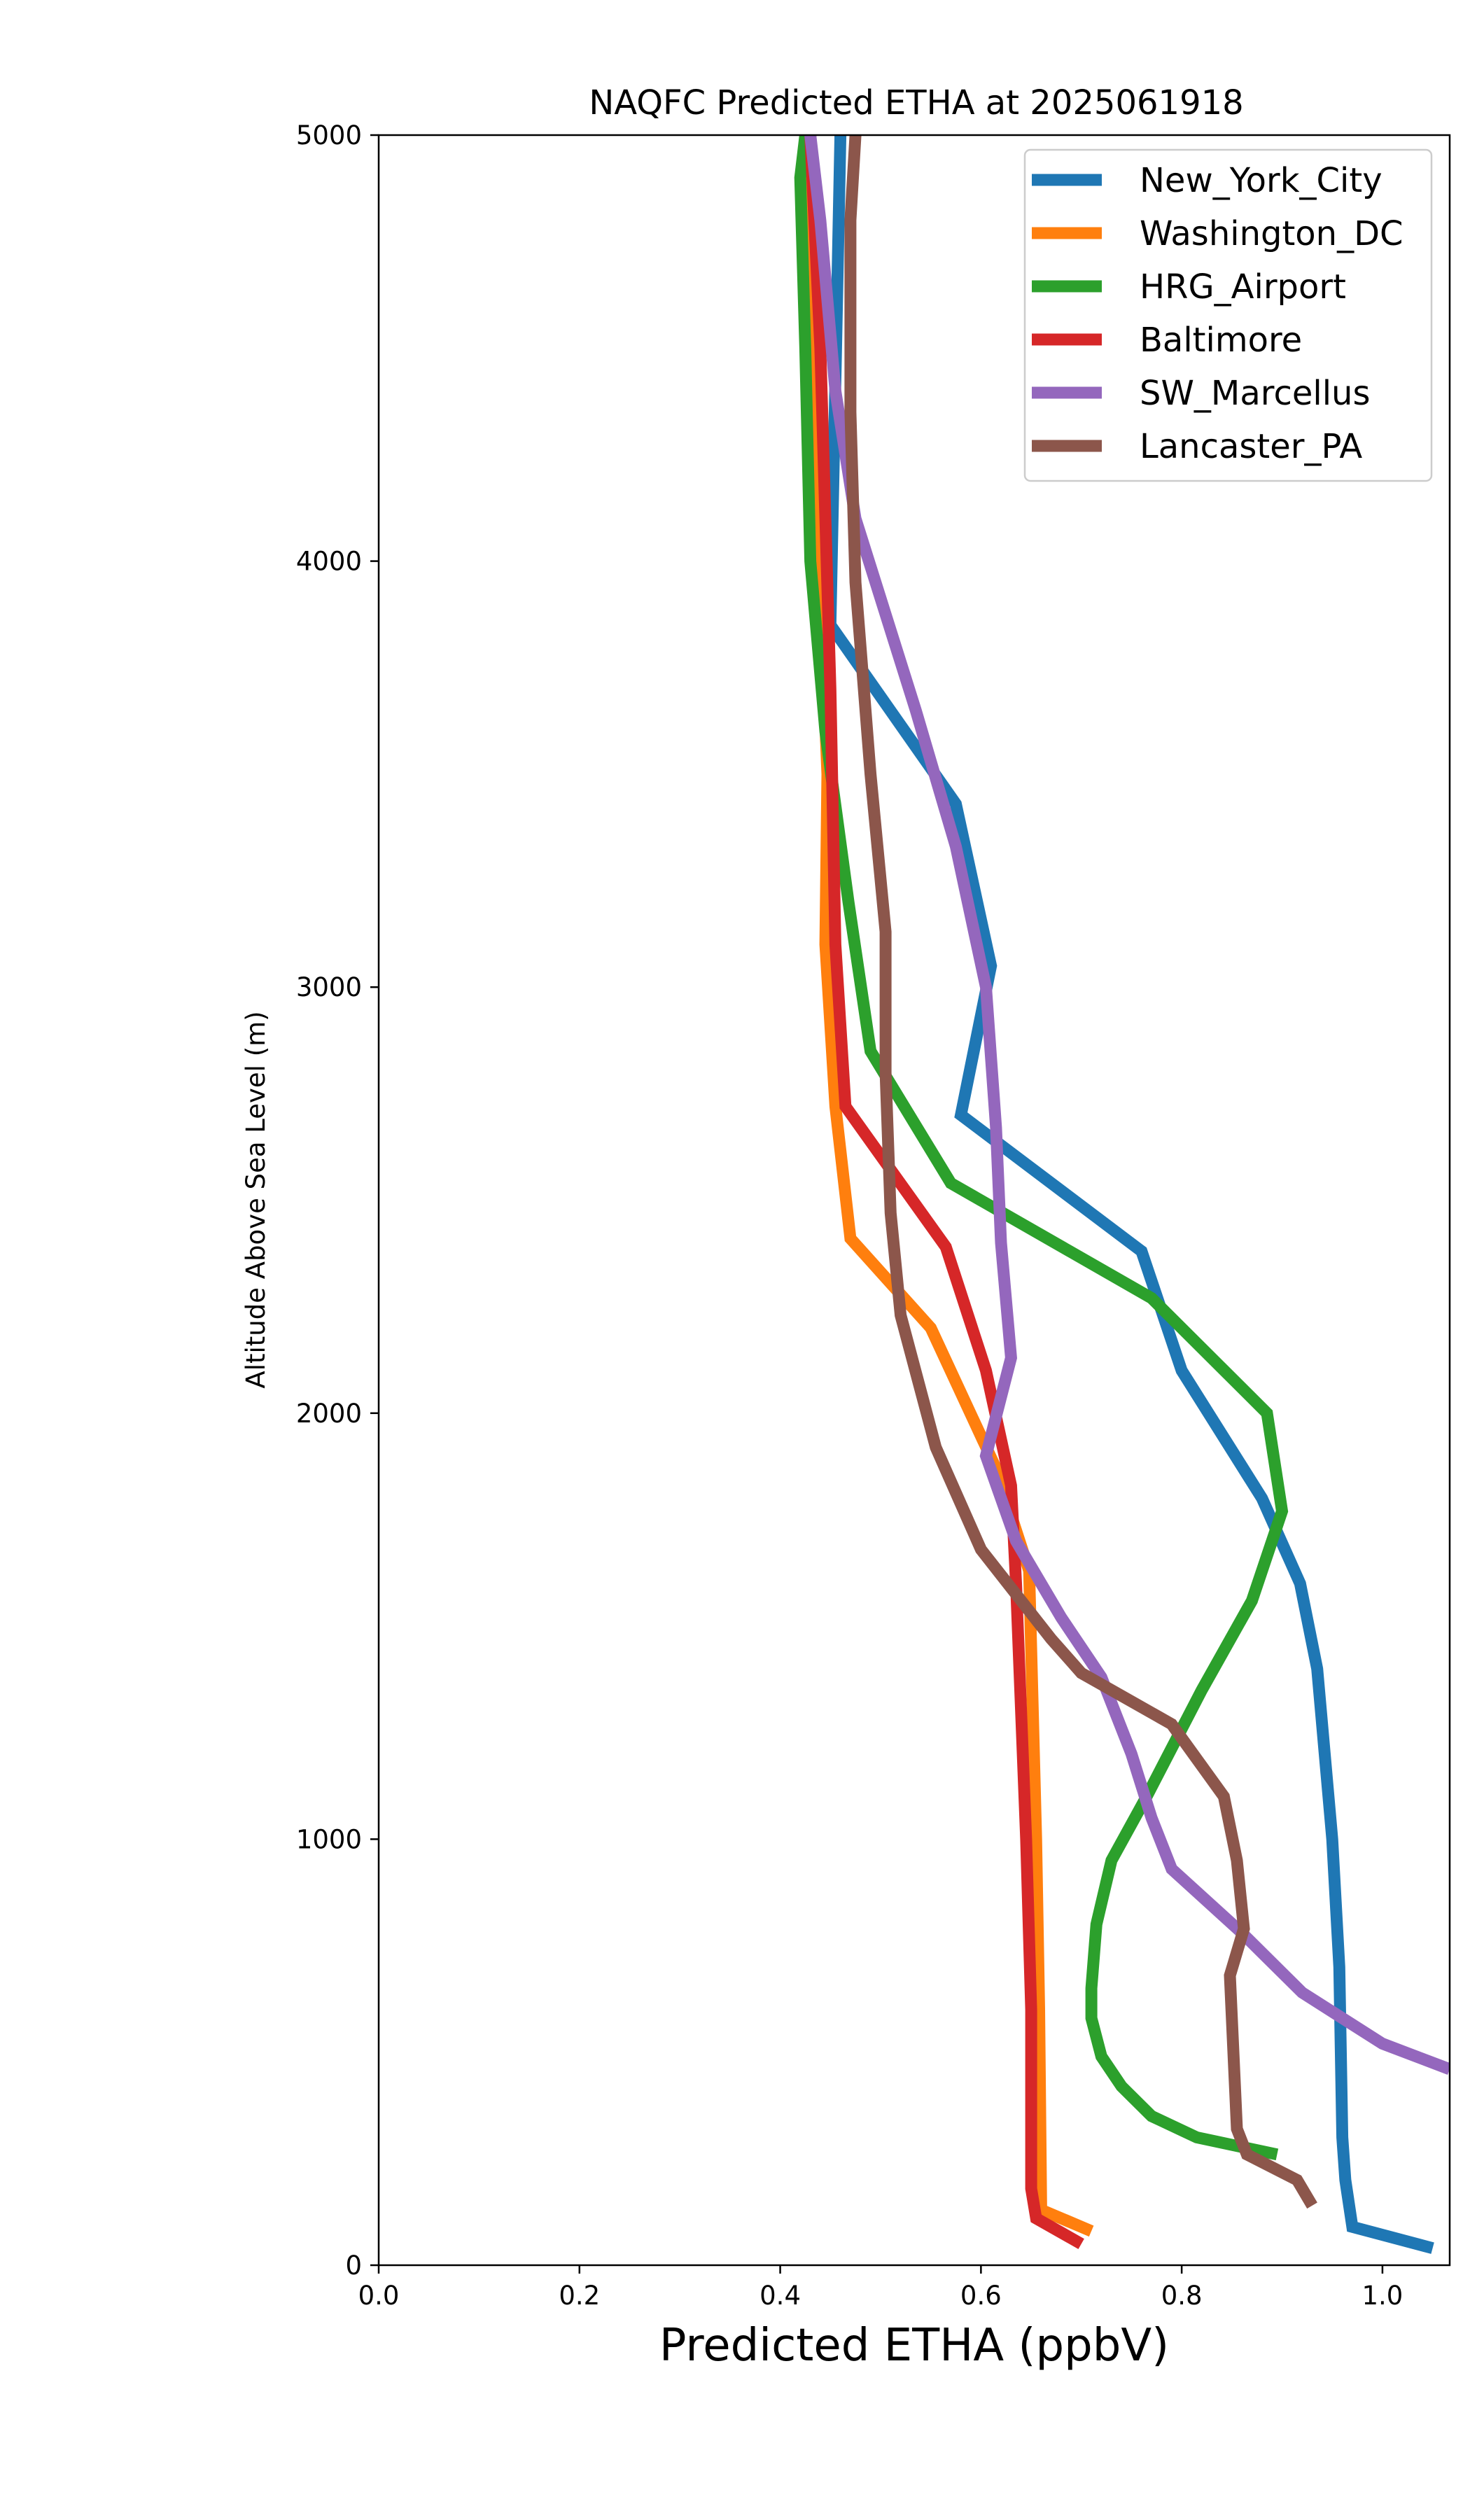  Describe the element at coordinates (981, 2296) in the screenshot. I see `x-tick-label: 0.6` at that location.